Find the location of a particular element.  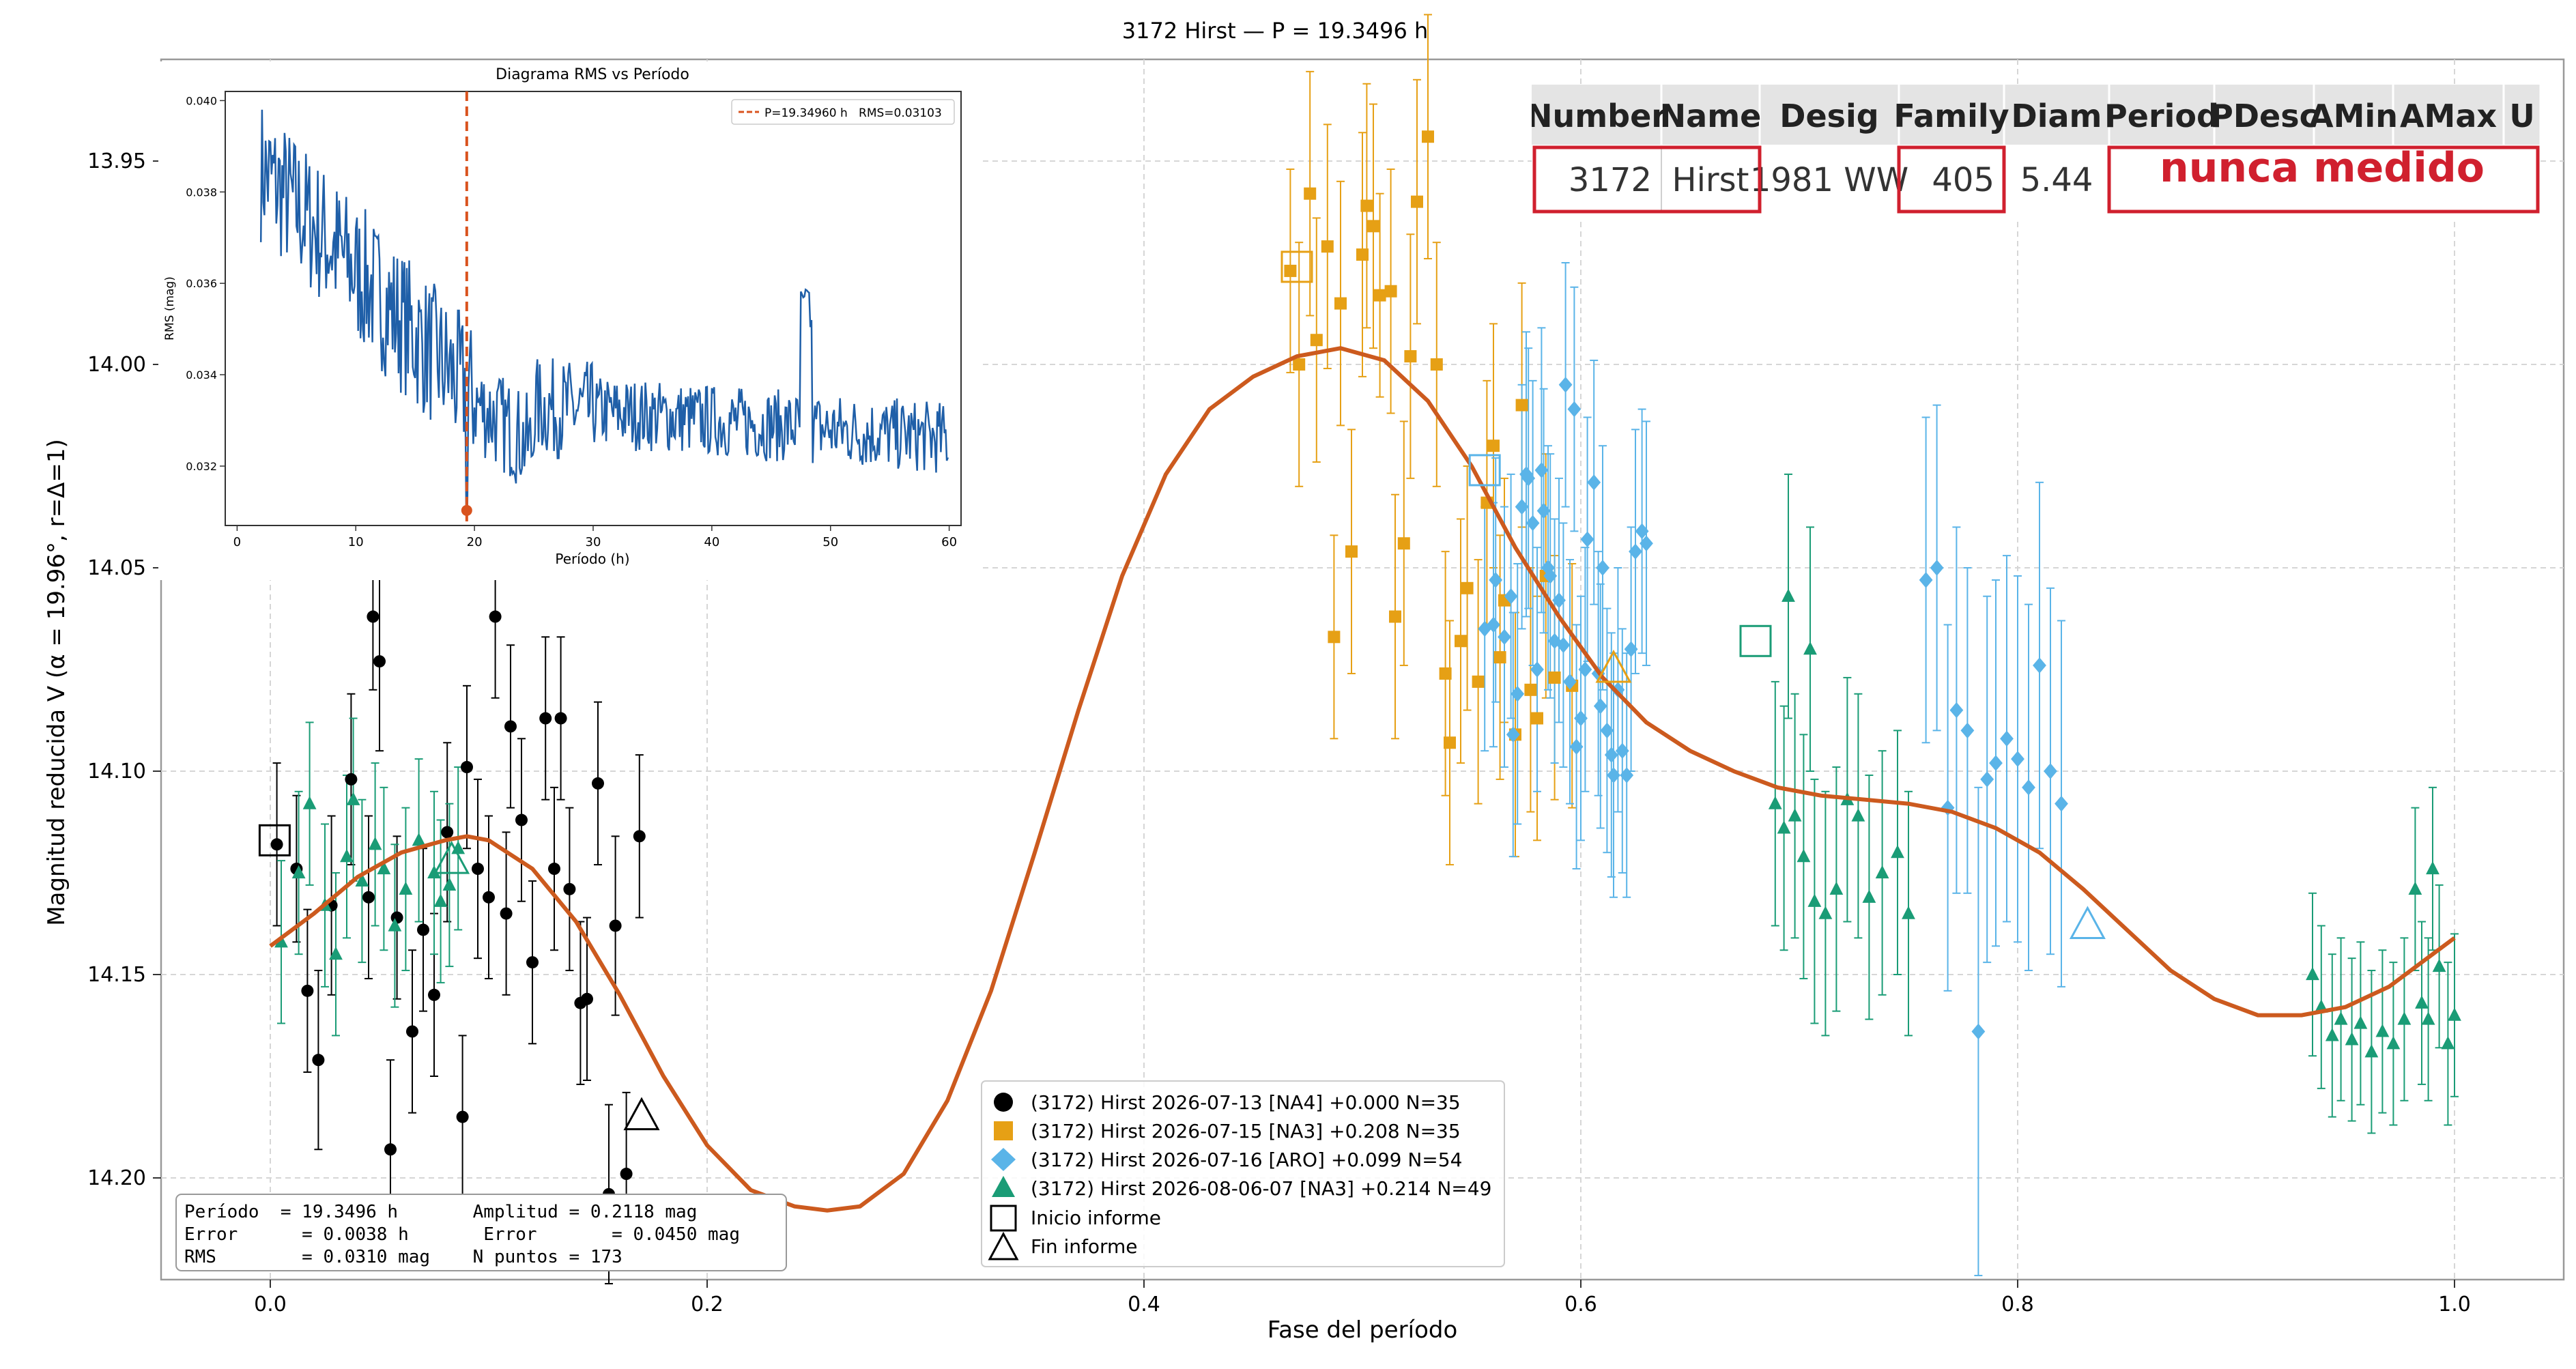

highlight-family is located at coordinates (1951, 179).